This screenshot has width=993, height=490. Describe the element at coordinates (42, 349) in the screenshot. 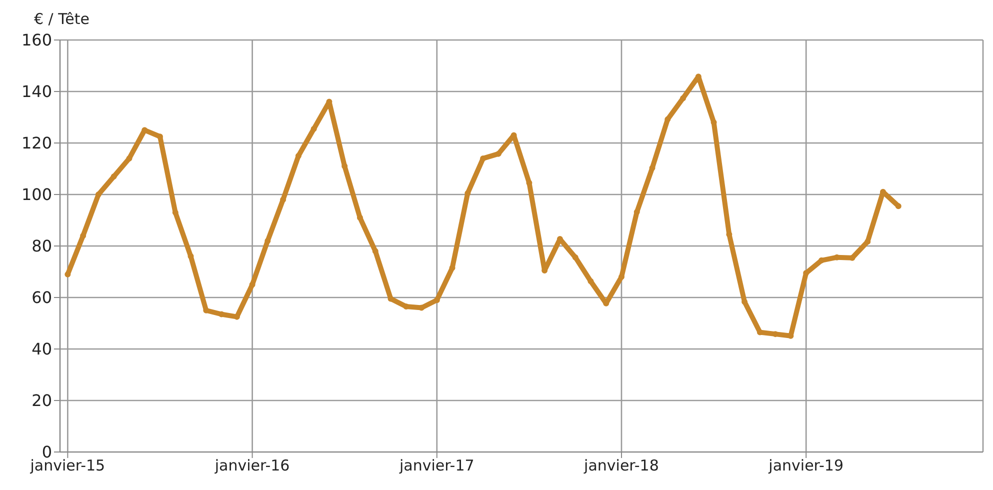

I see `y-tick-label: 40` at that location.